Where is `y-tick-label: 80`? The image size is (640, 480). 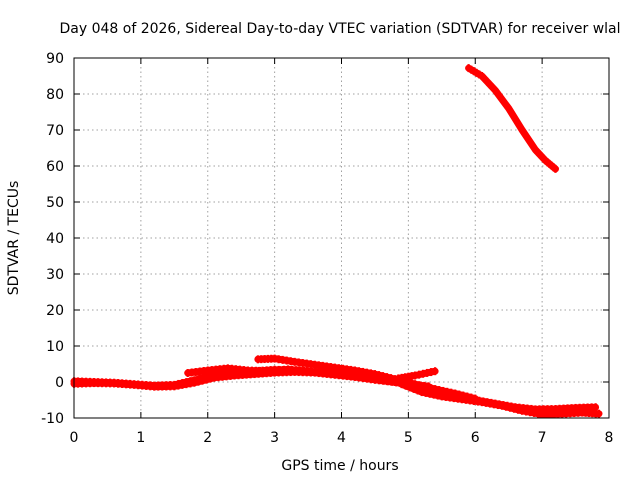 y-tick-label: 80 is located at coordinates (55, 95).